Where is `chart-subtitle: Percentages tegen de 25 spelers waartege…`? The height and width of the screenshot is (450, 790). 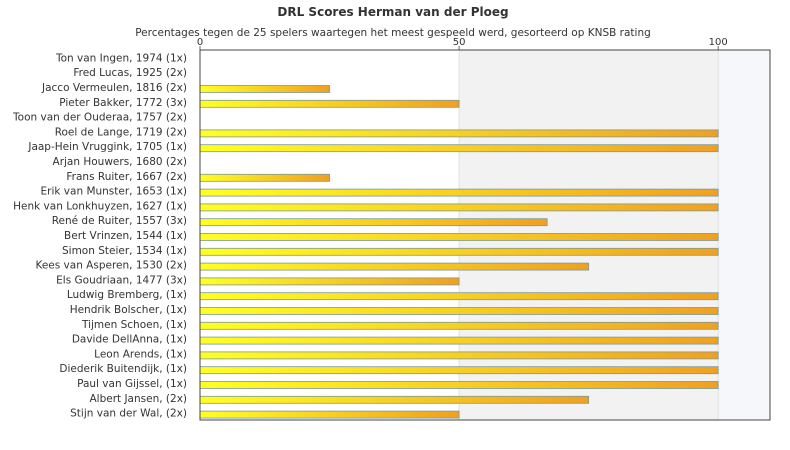
chart-subtitle: Percentages tegen de 25 spelers waartege… is located at coordinates (393, 33).